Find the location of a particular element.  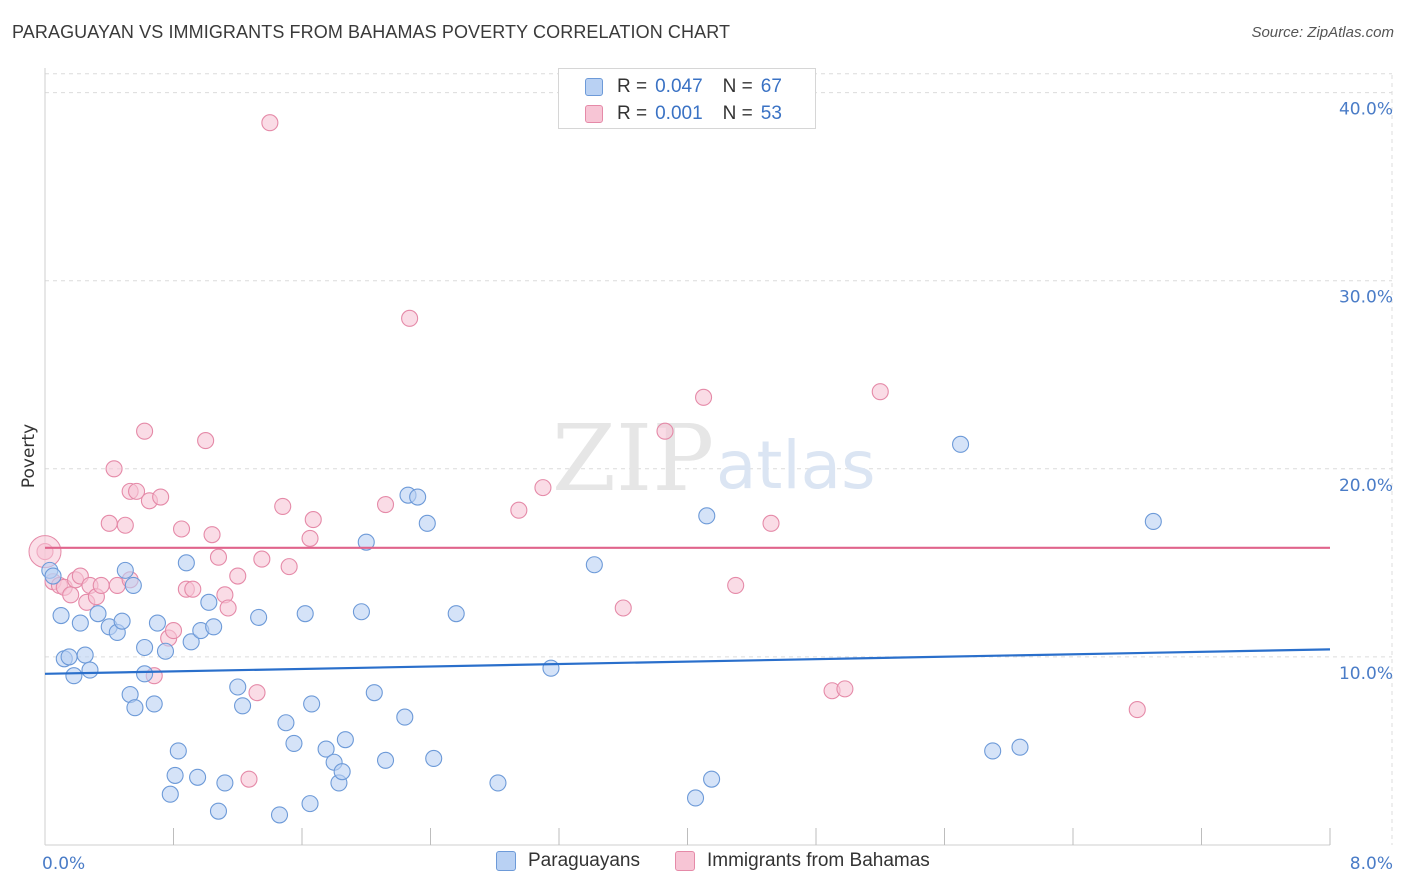

watermark: ZIP atlas is located at coordinates (714, 458).